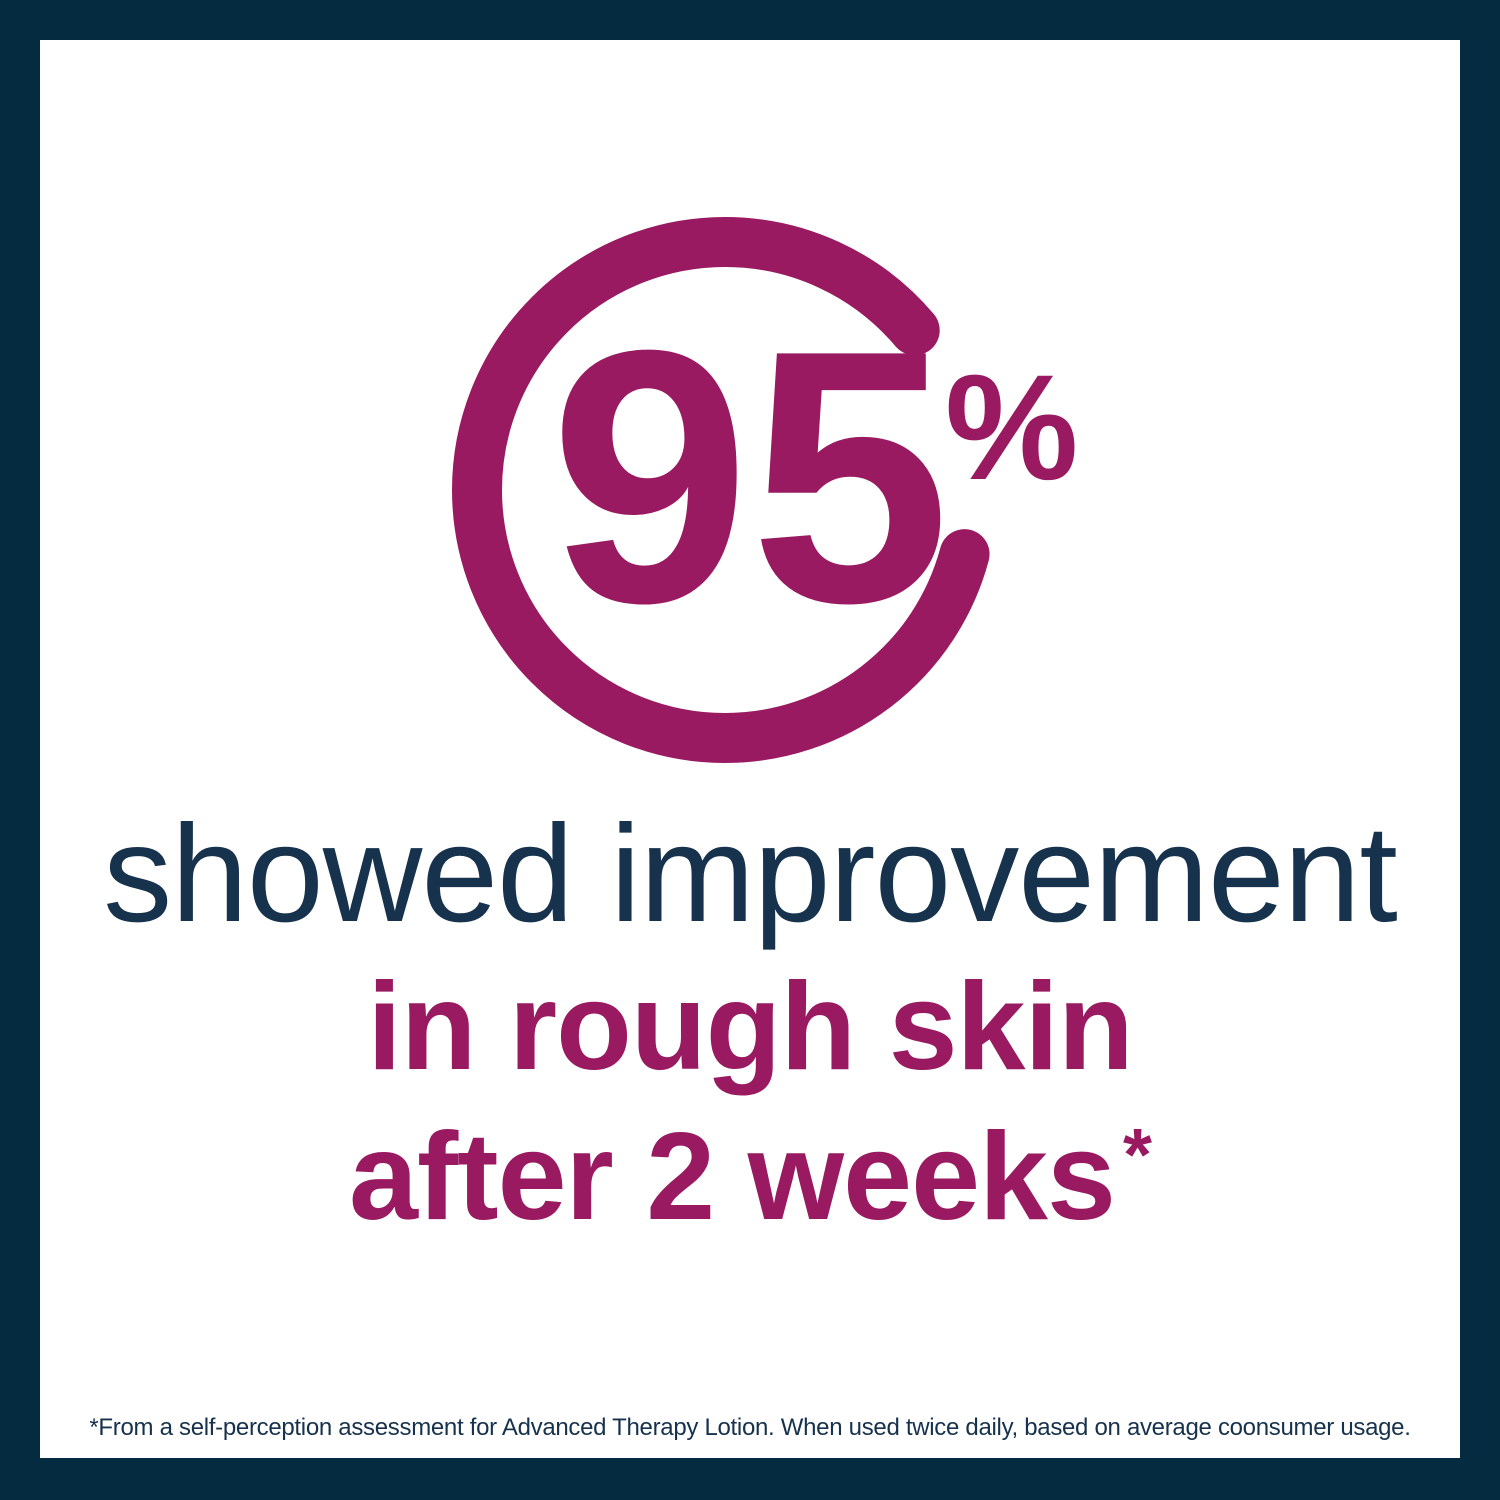 The width and height of the screenshot is (1500, 1500). I want to click on footnote-asterisk: *, so click(1137, 1155).